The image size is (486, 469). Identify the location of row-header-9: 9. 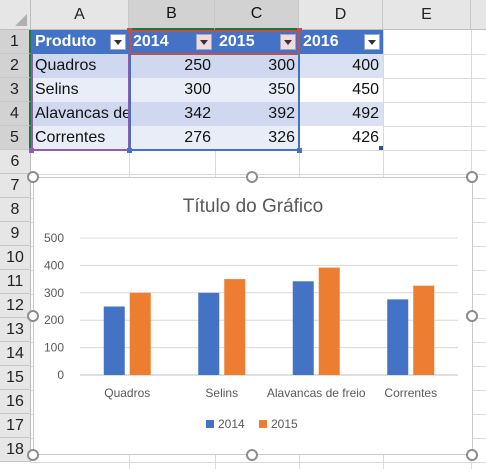
(15, 234).